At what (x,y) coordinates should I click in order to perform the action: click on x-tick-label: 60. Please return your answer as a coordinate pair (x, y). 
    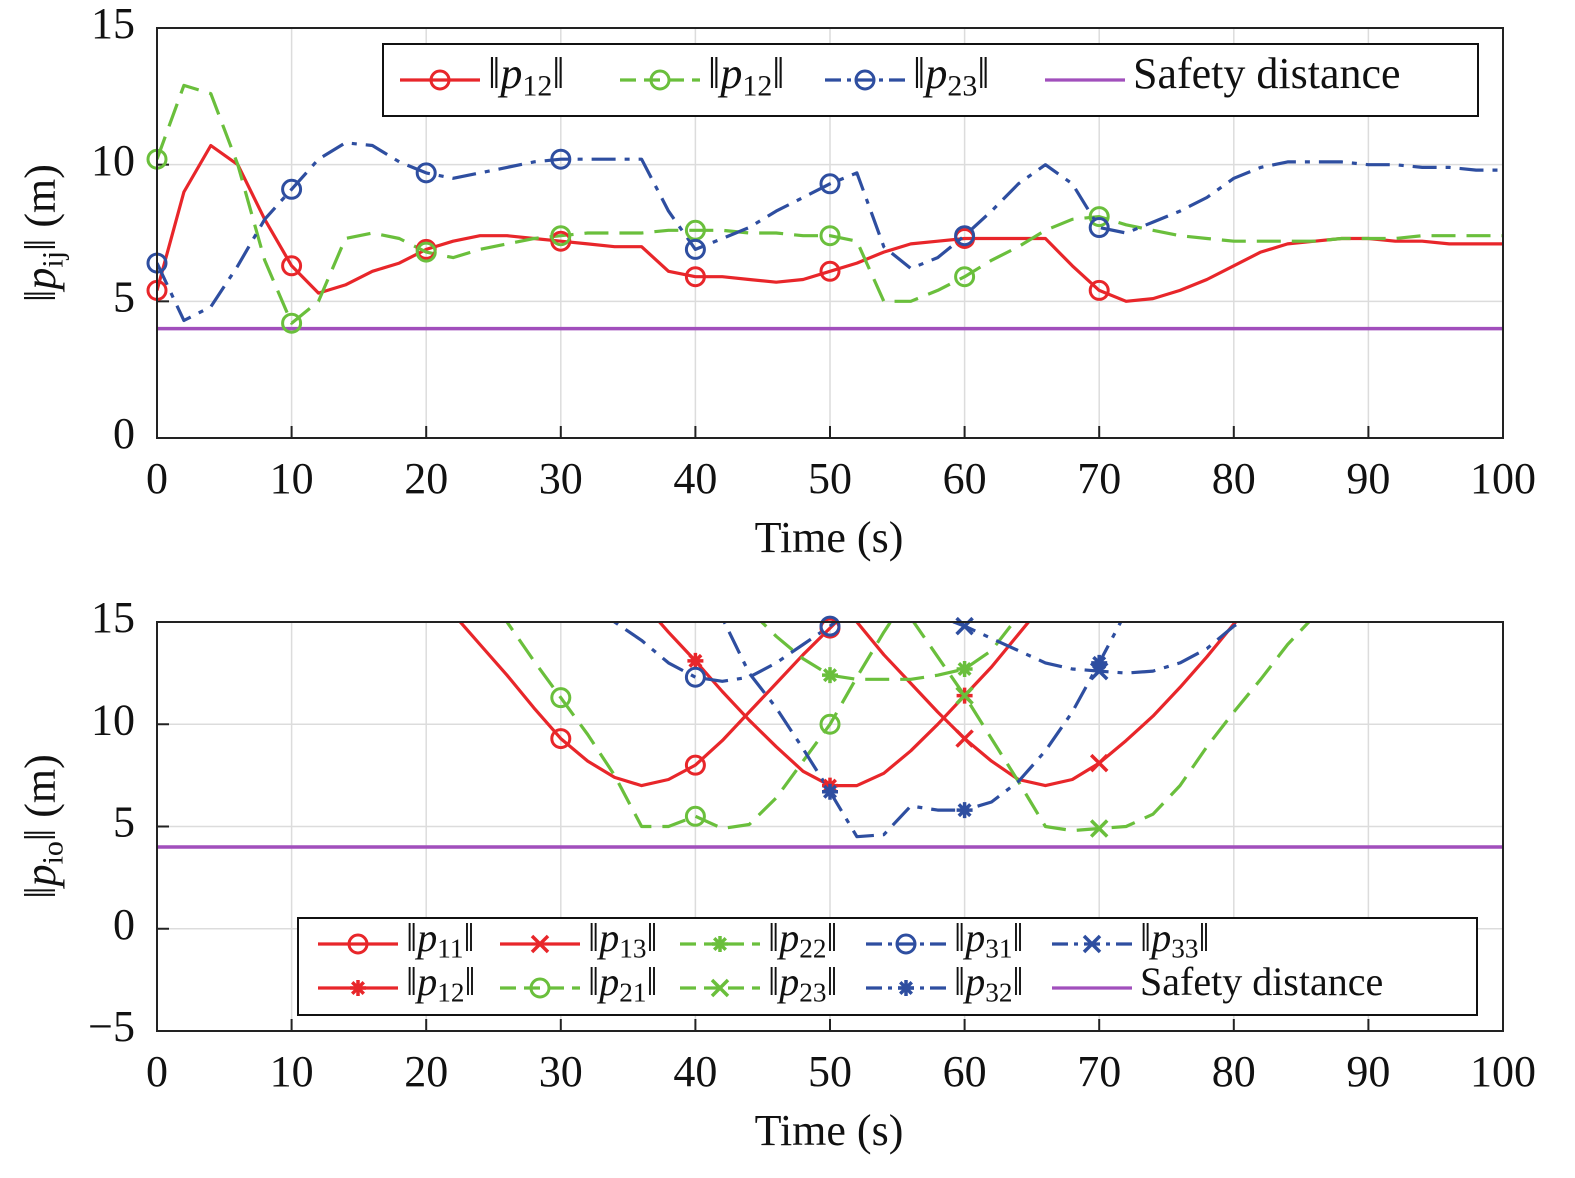
    Looking at the image, I should click on (965, 478).